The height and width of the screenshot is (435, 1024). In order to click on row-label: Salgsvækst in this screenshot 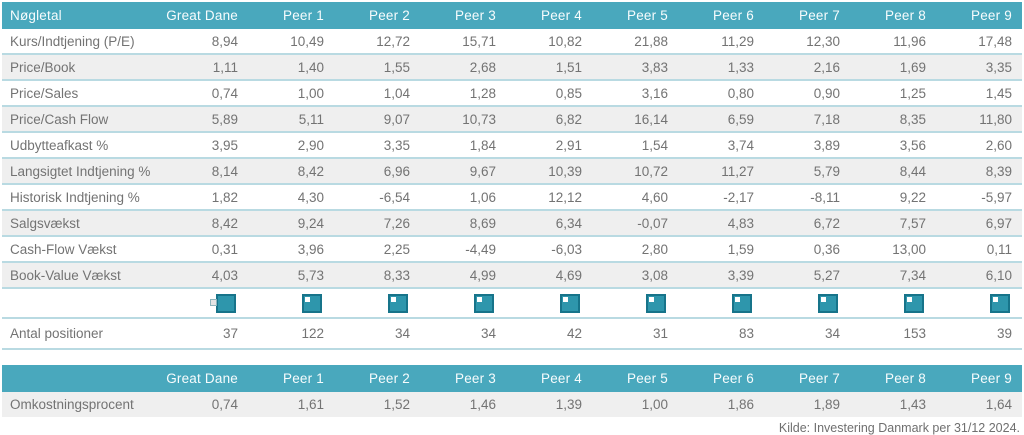, I will do `click(82, 223)`.